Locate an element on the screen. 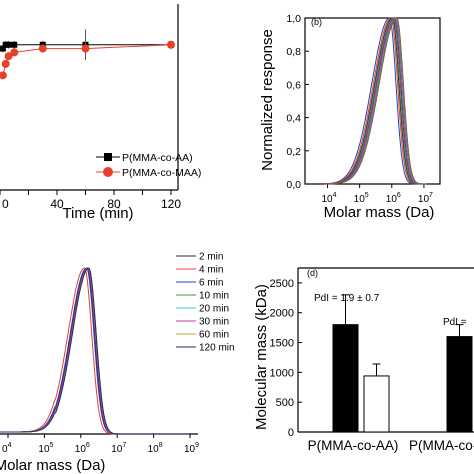 Image resolution: width=474 pixels, height=474 pixels. panel-b-y-tick-label: 0,8 is located at coordinates (293, 52).